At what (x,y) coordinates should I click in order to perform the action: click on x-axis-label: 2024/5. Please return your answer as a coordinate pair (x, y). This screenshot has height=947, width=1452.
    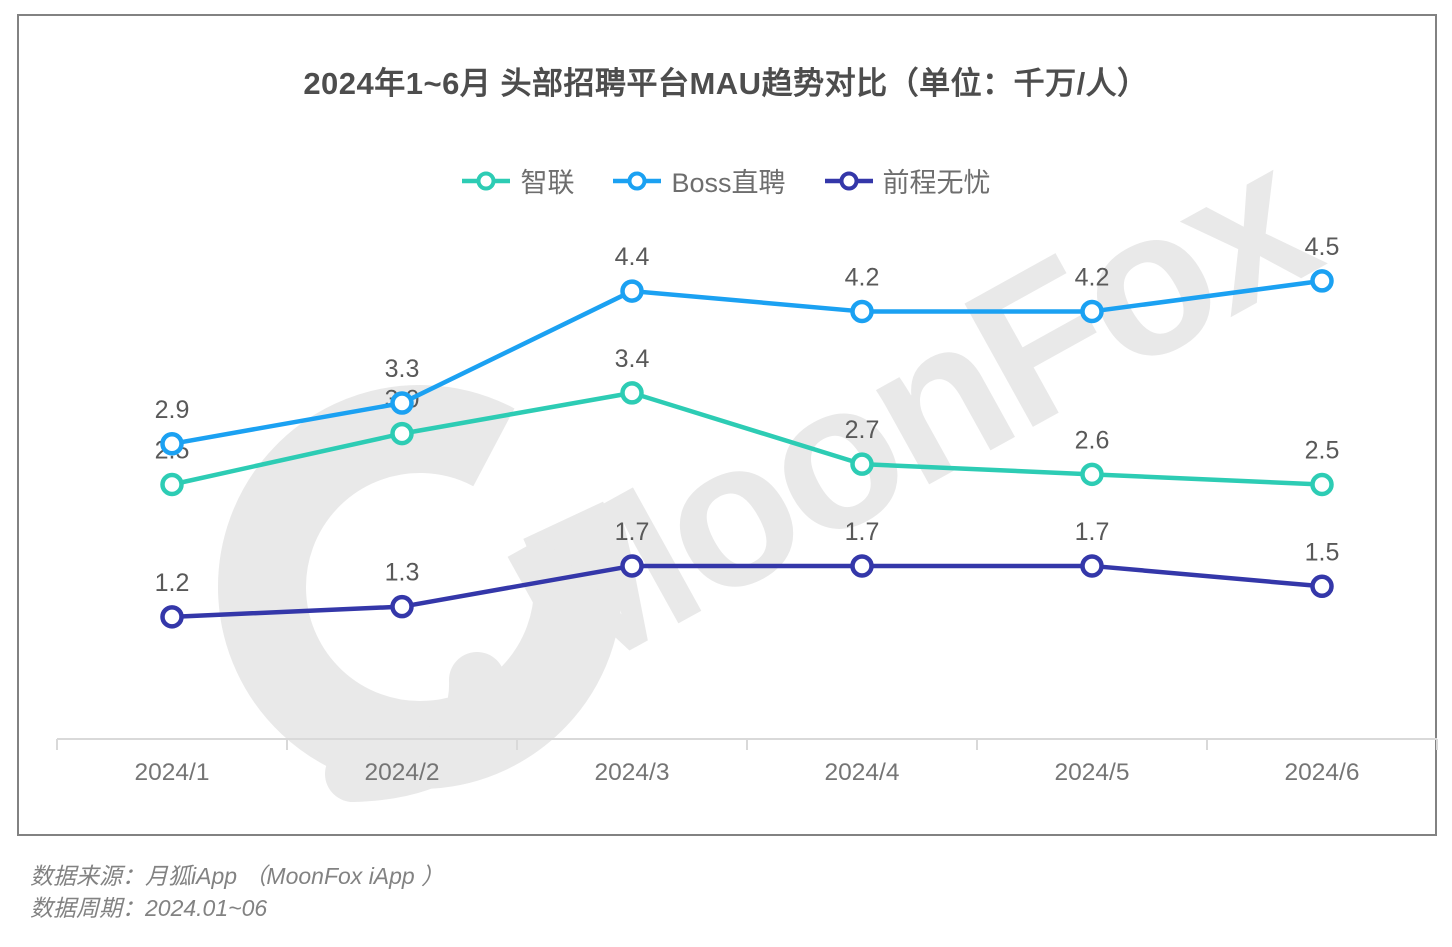
    Looking at the image, I should click on (1092, 772).